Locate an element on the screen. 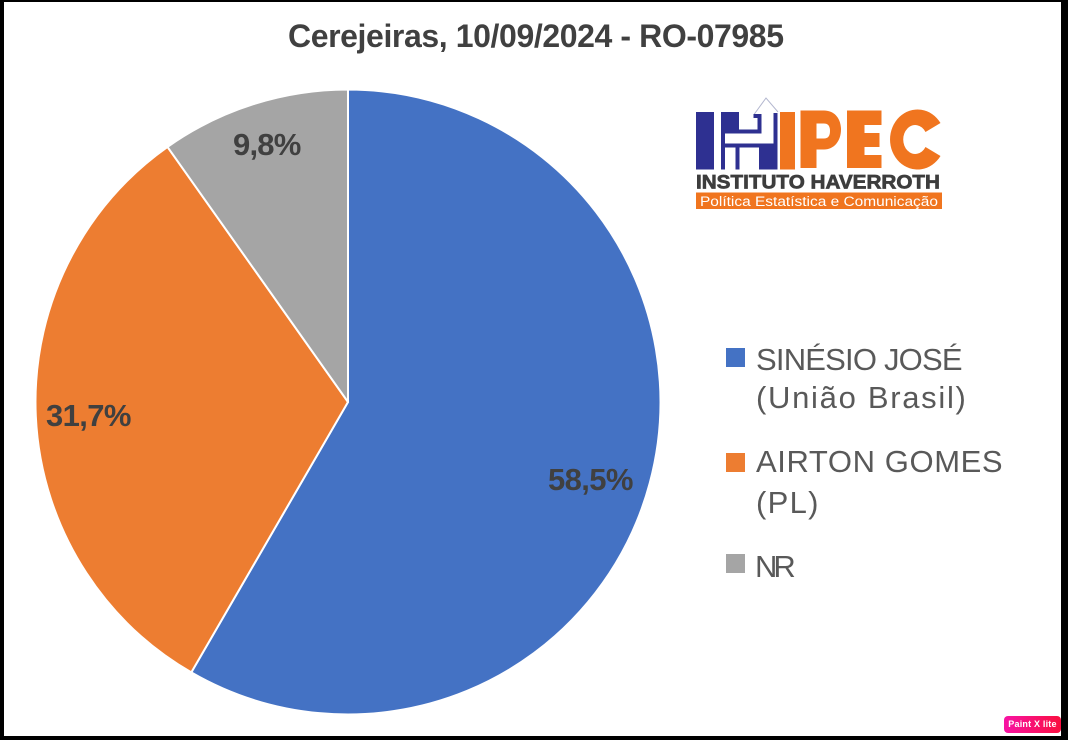 The width and height of the screenshot is (1068, 740). svg-text:Política Estatística e Comunic: Política Estatística e Comunicação is located at coordinates (819, 201).